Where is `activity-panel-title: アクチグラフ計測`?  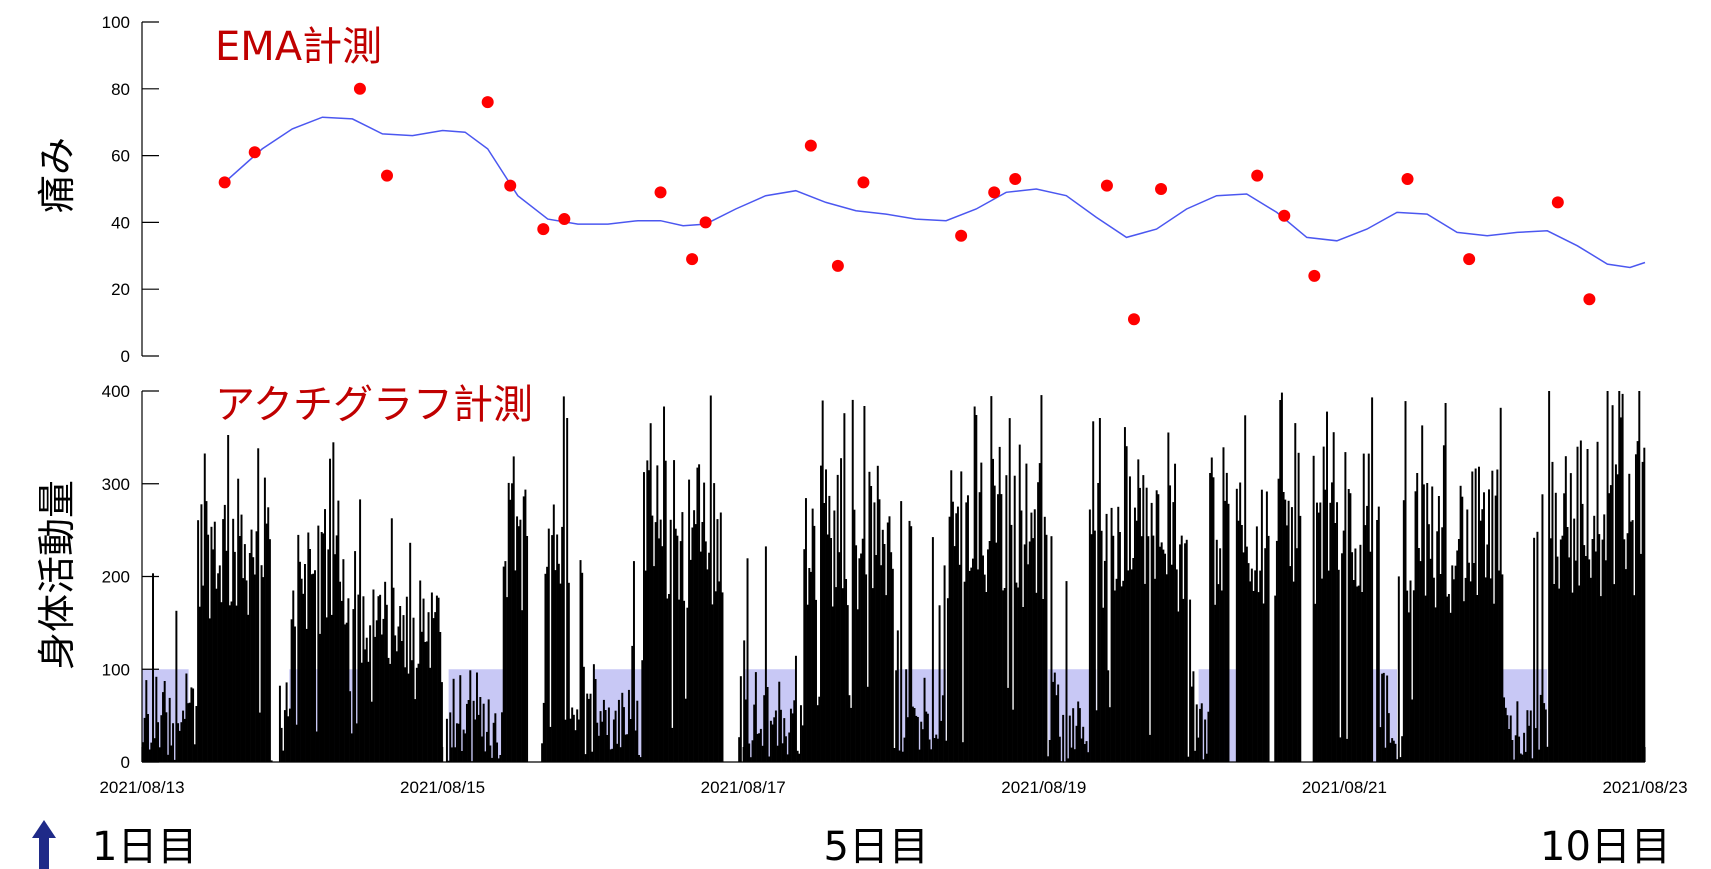 activity-panel-title: アクチグラフ計測 is located at coordinates (374, 405).